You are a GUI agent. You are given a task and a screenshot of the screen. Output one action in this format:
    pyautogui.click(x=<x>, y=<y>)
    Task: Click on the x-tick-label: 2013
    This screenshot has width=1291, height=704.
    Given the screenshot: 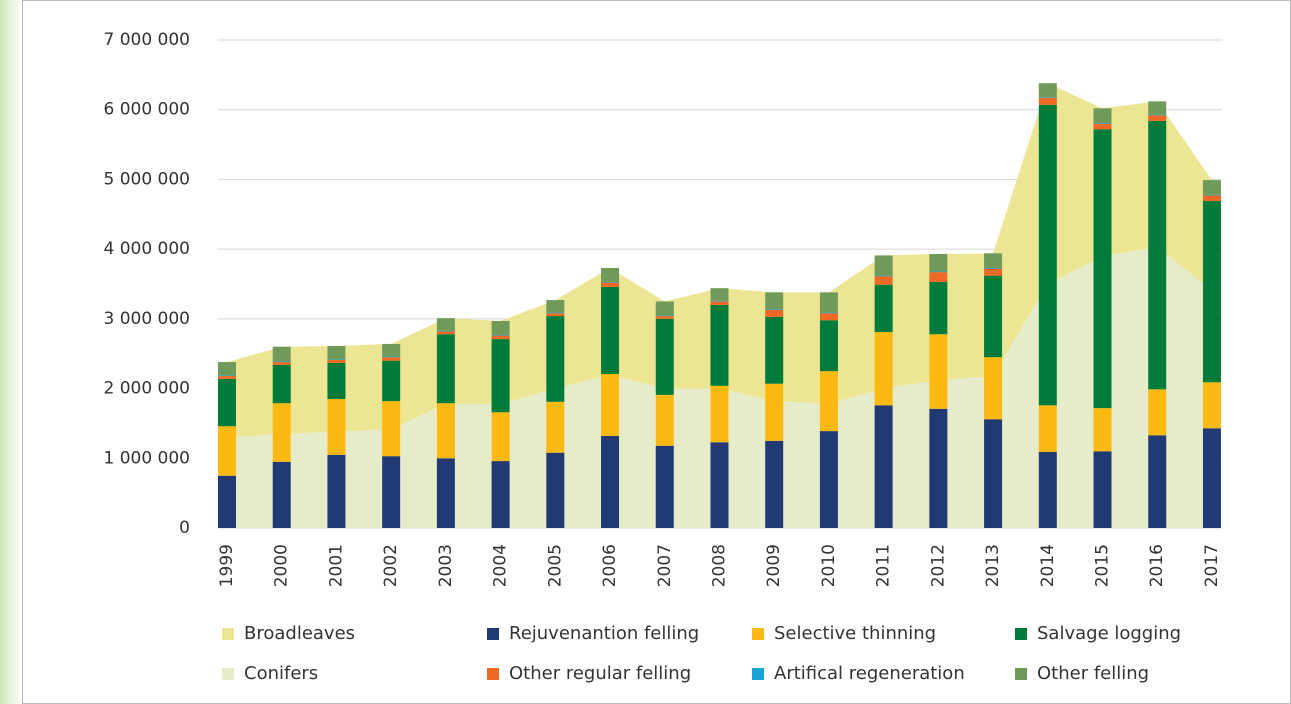 What is the action you would take?
    pyautogui.click(x=993, y=565)
    